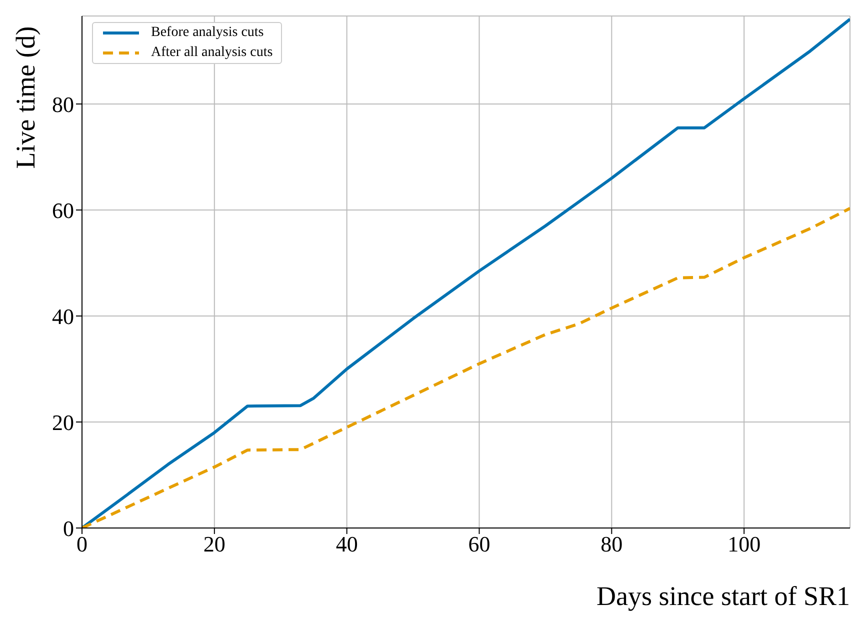  What do you see at coordinates (207, 33) in the screenshot?
I see `legend-label: Before analysis cuts` at bounding box center [207, 33].